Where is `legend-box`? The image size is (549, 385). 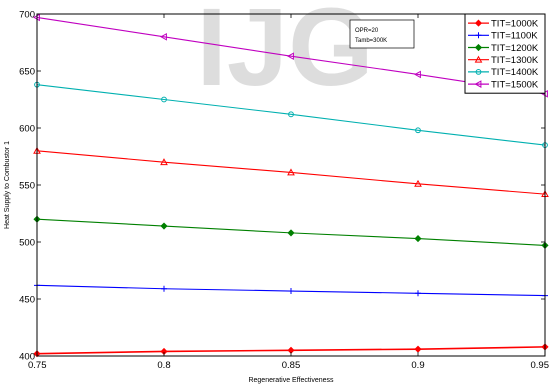
legend-box is located at coordinates (505, 53).